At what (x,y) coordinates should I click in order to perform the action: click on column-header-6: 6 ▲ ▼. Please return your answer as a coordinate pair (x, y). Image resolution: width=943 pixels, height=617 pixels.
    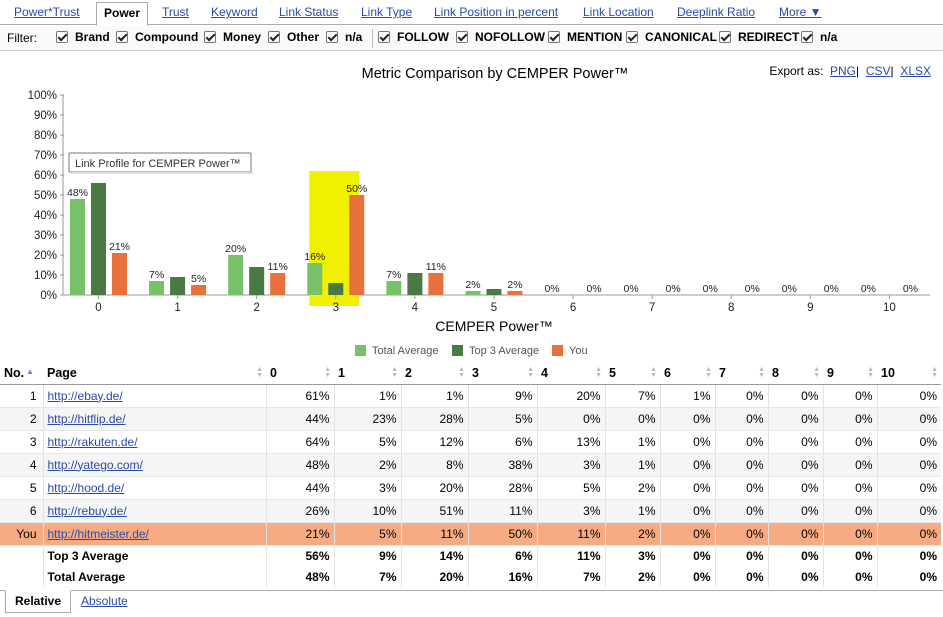
    Looking at the image, I should click on (687, 373).